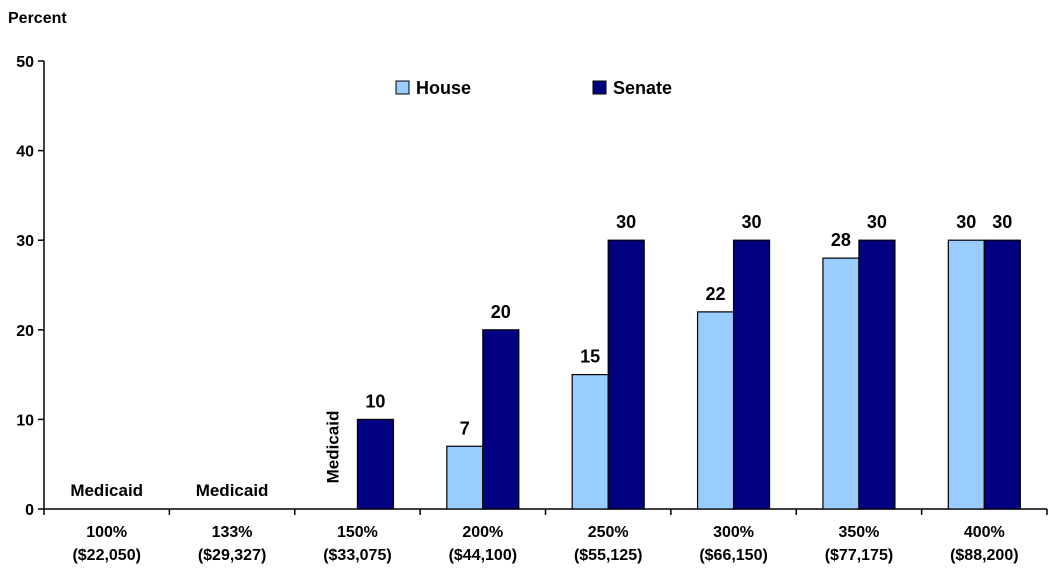 This screenshot has width=1063, height=580. I want to click on data-label: 20, so click(501, 312).